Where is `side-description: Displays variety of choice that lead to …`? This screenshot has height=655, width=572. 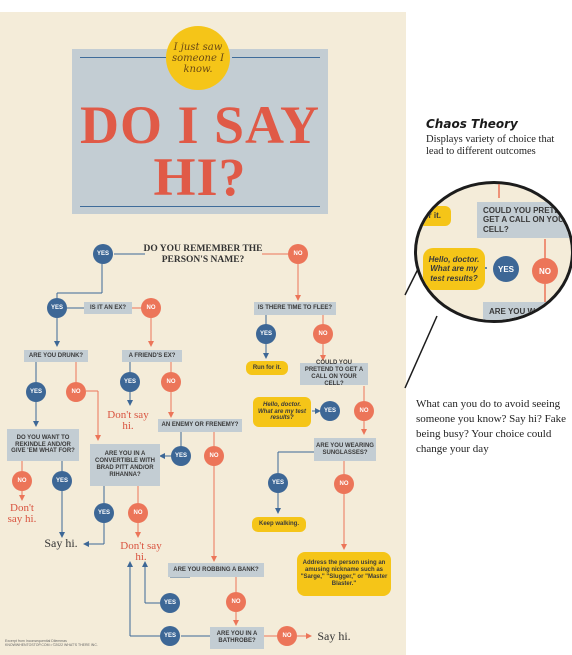 side-description: Displays variety of choice that lead to … is located at coordinates (490, 145).